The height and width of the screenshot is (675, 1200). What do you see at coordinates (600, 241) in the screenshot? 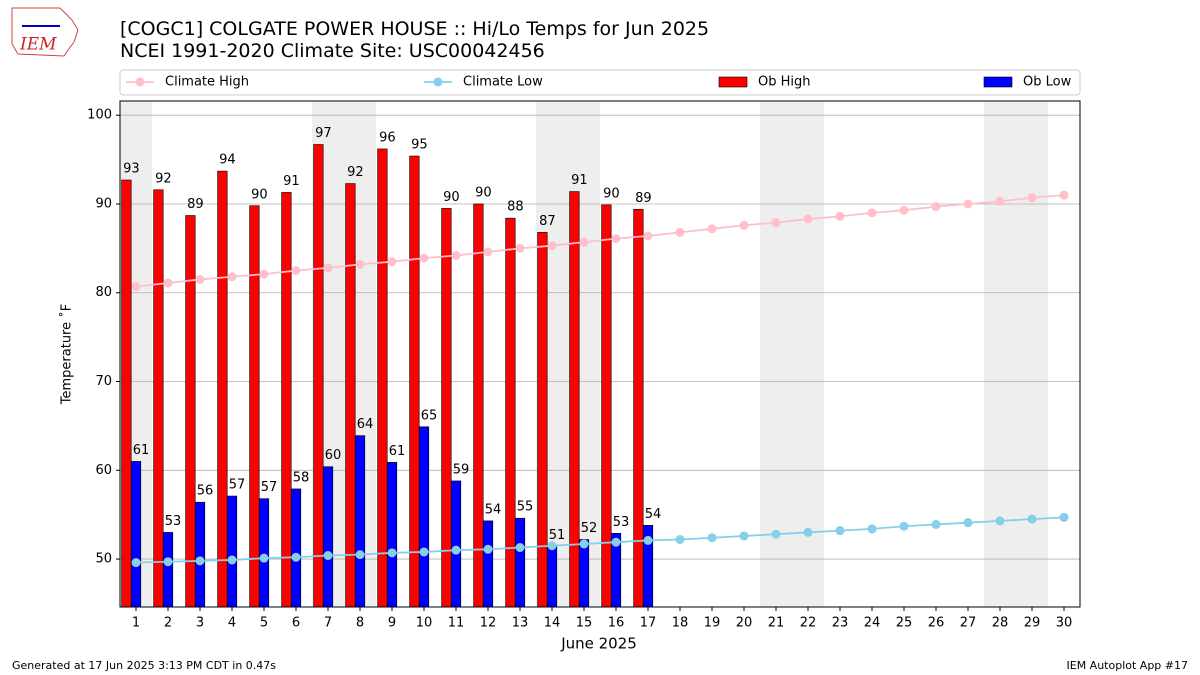
I see `line` at bounding box center [600, 241].